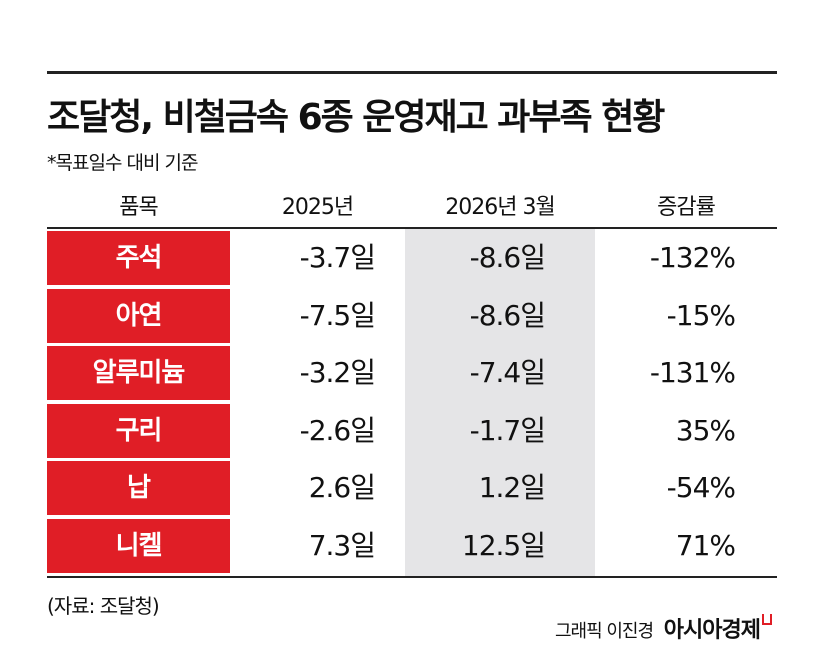  I want to click on table-row: 알루미늄 -3.2일 -7.4일 -131%, so click(412, 373).